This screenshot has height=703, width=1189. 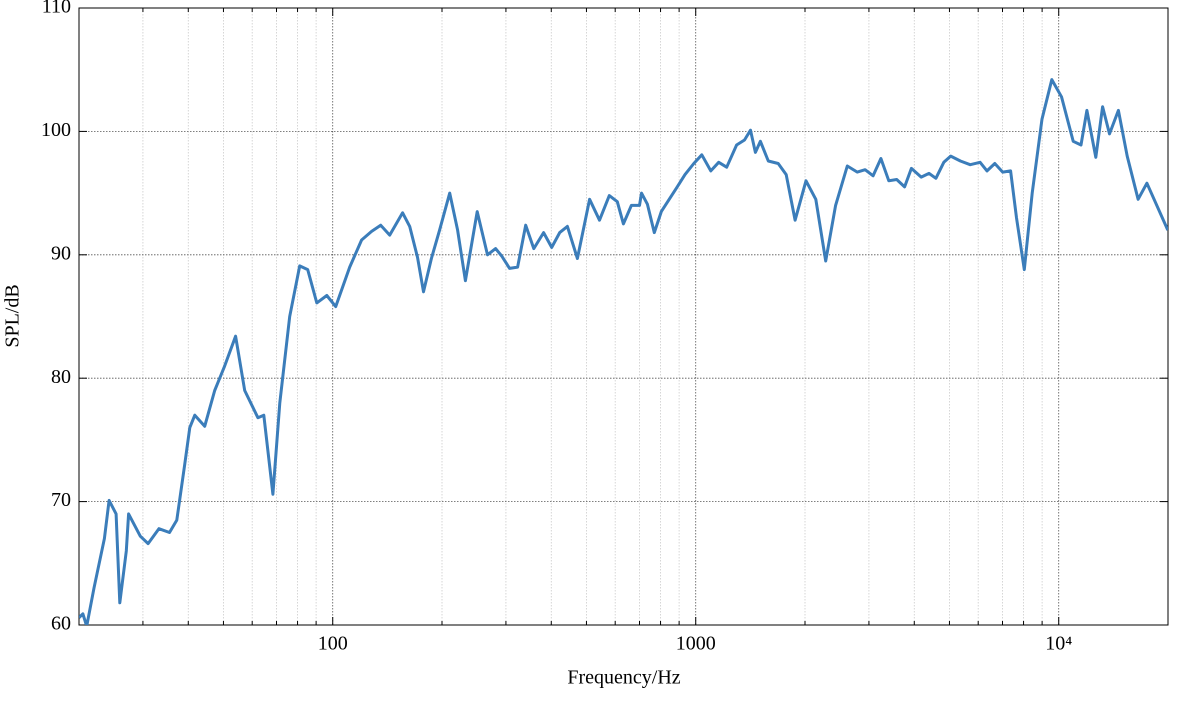 I want to click on y-tick-label: 90, so click(x=61, y=253).